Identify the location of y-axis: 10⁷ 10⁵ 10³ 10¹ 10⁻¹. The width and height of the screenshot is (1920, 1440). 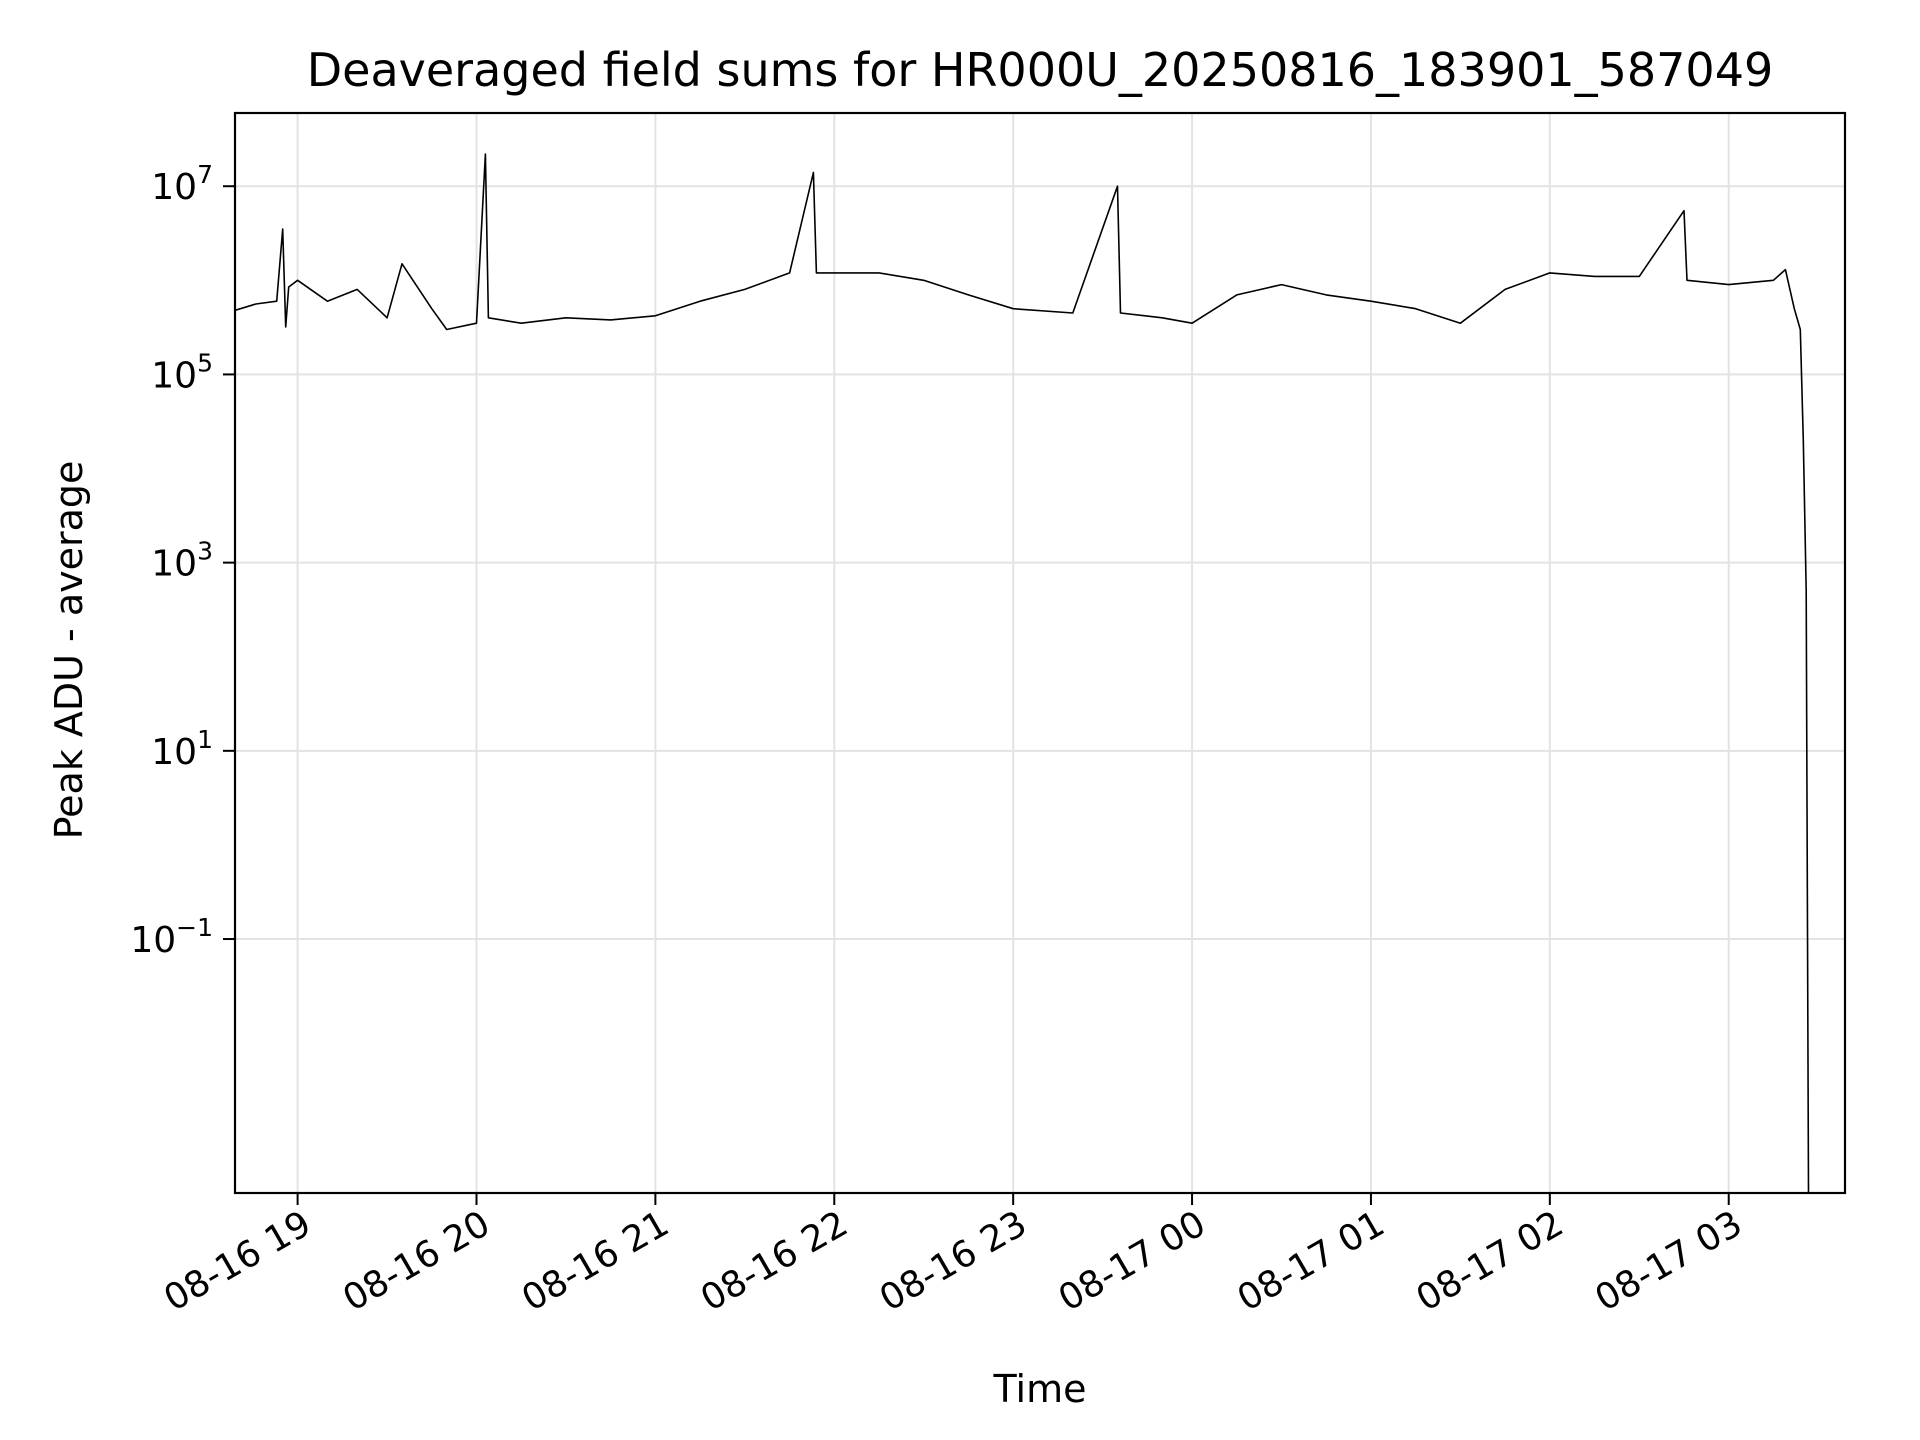
(182, 560).